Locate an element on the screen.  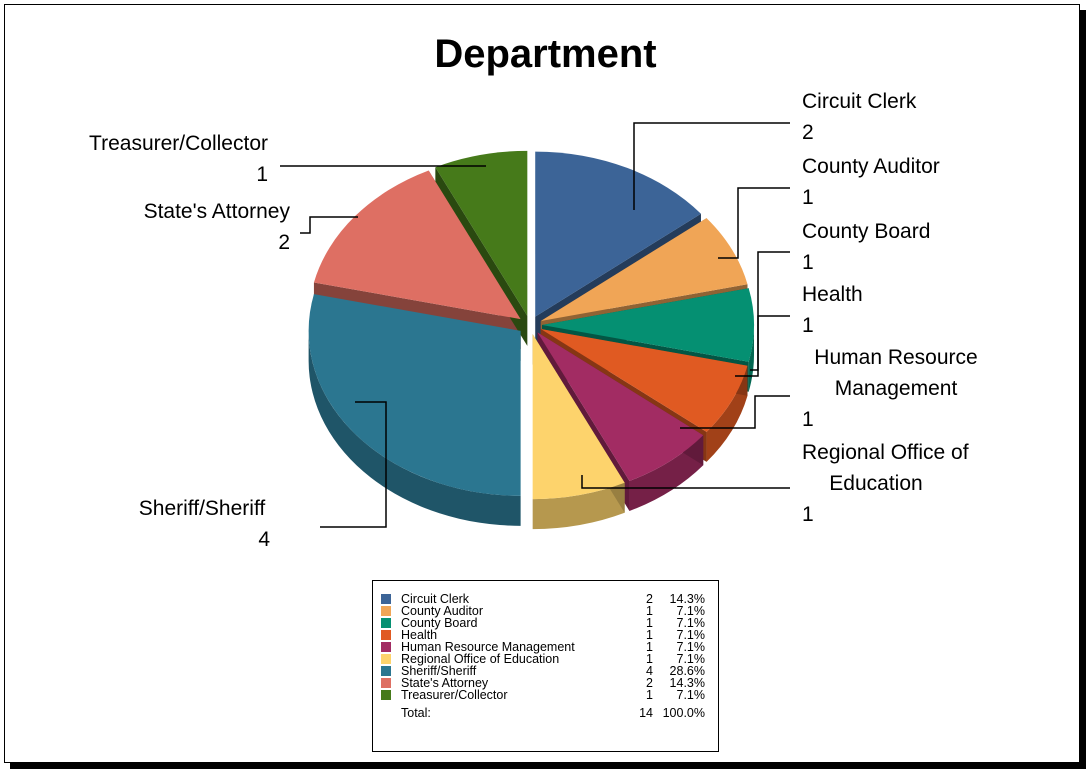
legend-row: Health 1 7.1% is located at coordinates (546, 635).